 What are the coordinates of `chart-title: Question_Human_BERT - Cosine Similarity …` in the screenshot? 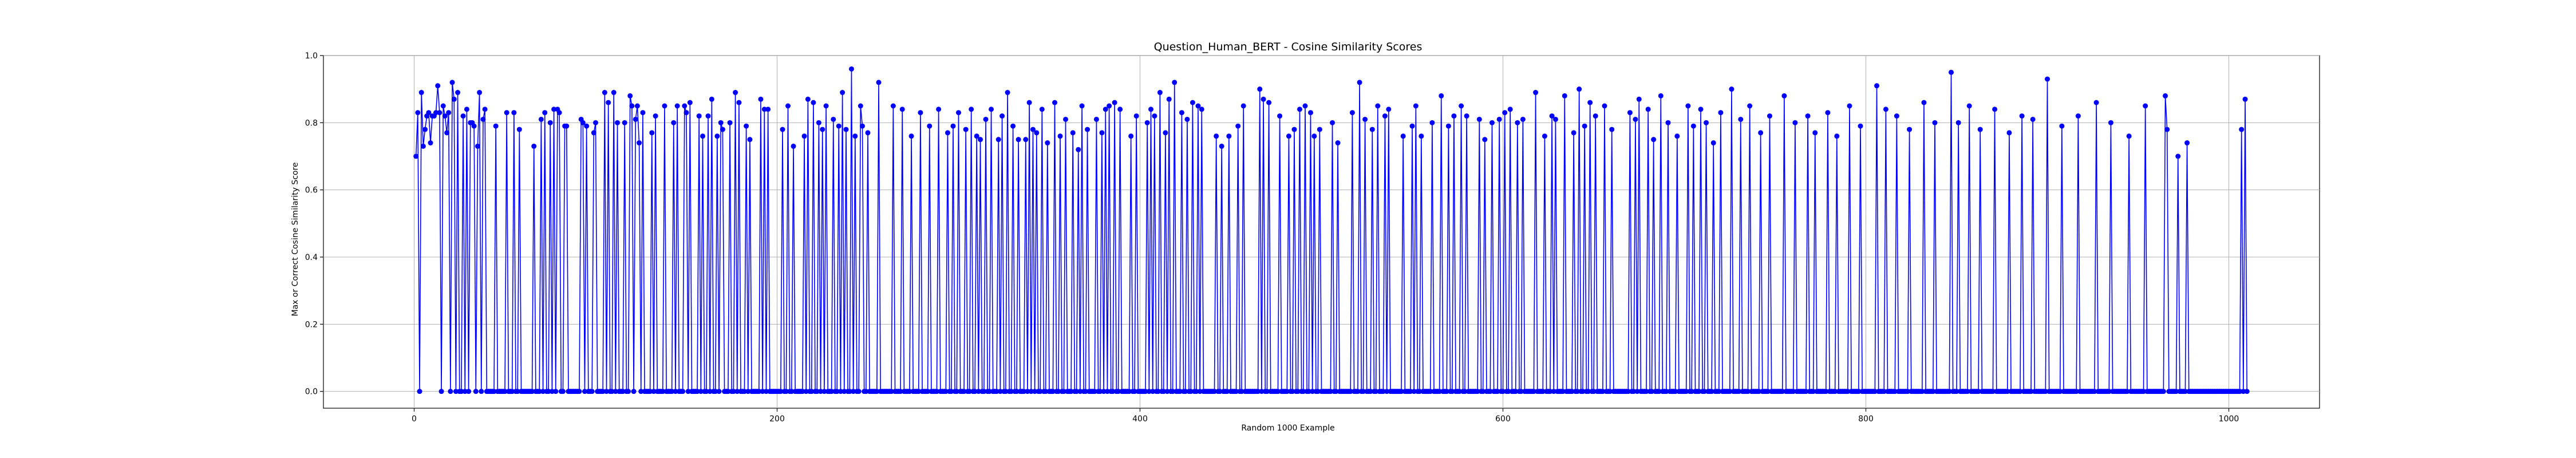 It's located at (1288, 47).